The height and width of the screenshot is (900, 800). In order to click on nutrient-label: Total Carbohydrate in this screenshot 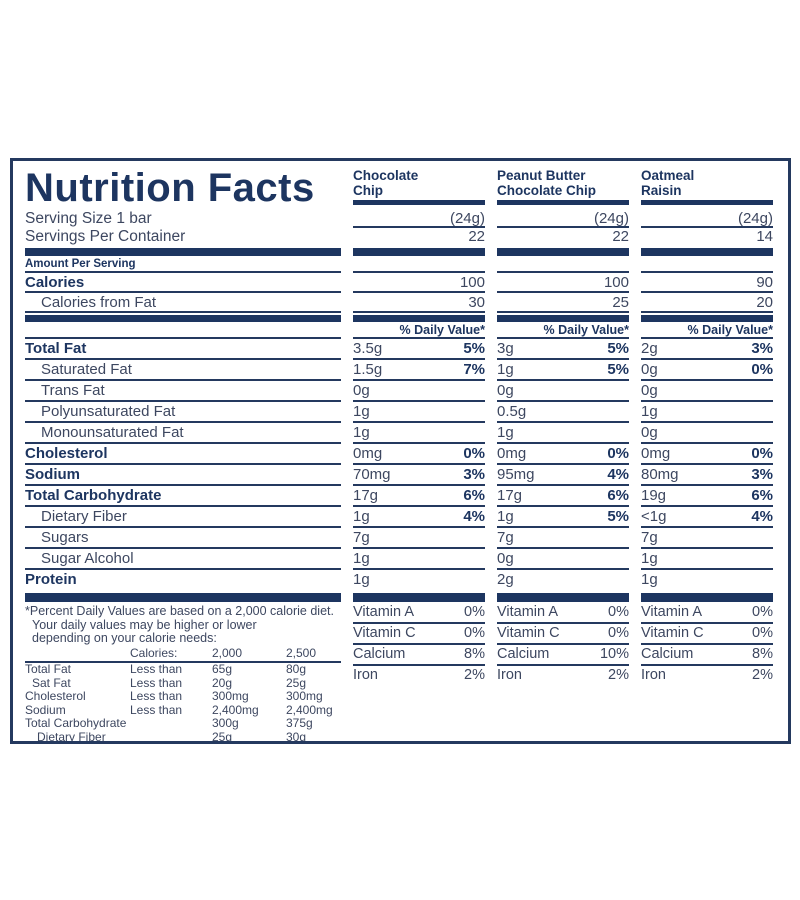, I will do `click(183, 496)`.